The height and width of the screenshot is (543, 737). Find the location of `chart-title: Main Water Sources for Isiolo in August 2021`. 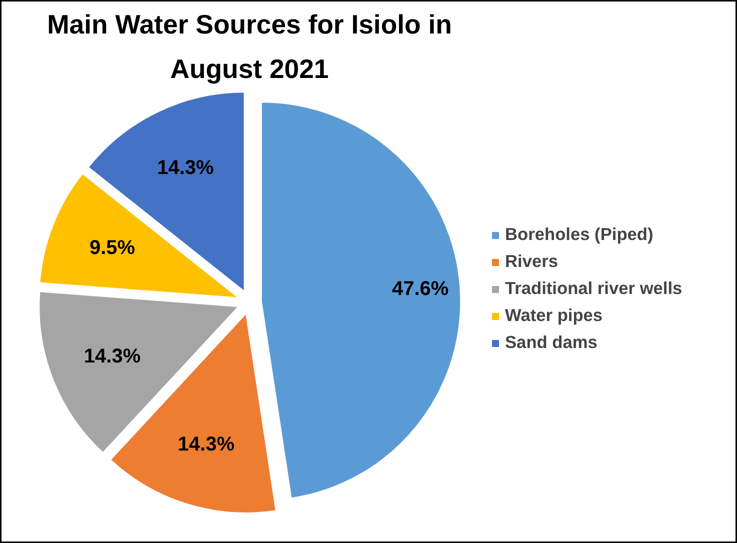

chart-title: Main Water Sources for Isiolo in August 2021 is located at coordinates (249, 47).